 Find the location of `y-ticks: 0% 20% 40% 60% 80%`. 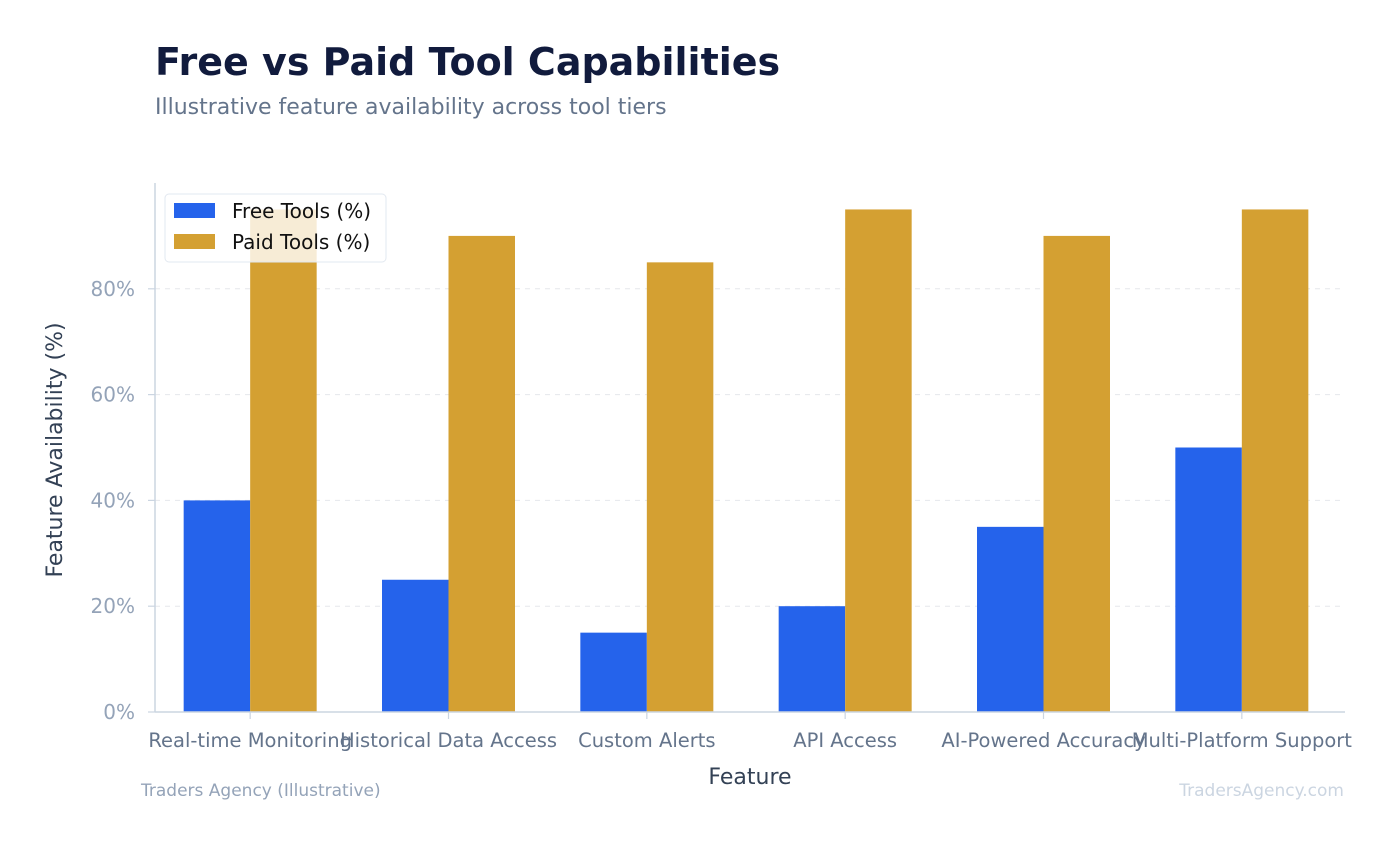

y-ticks: 0% 20% 40% 60% 80% is located at coordinates (123, 500).